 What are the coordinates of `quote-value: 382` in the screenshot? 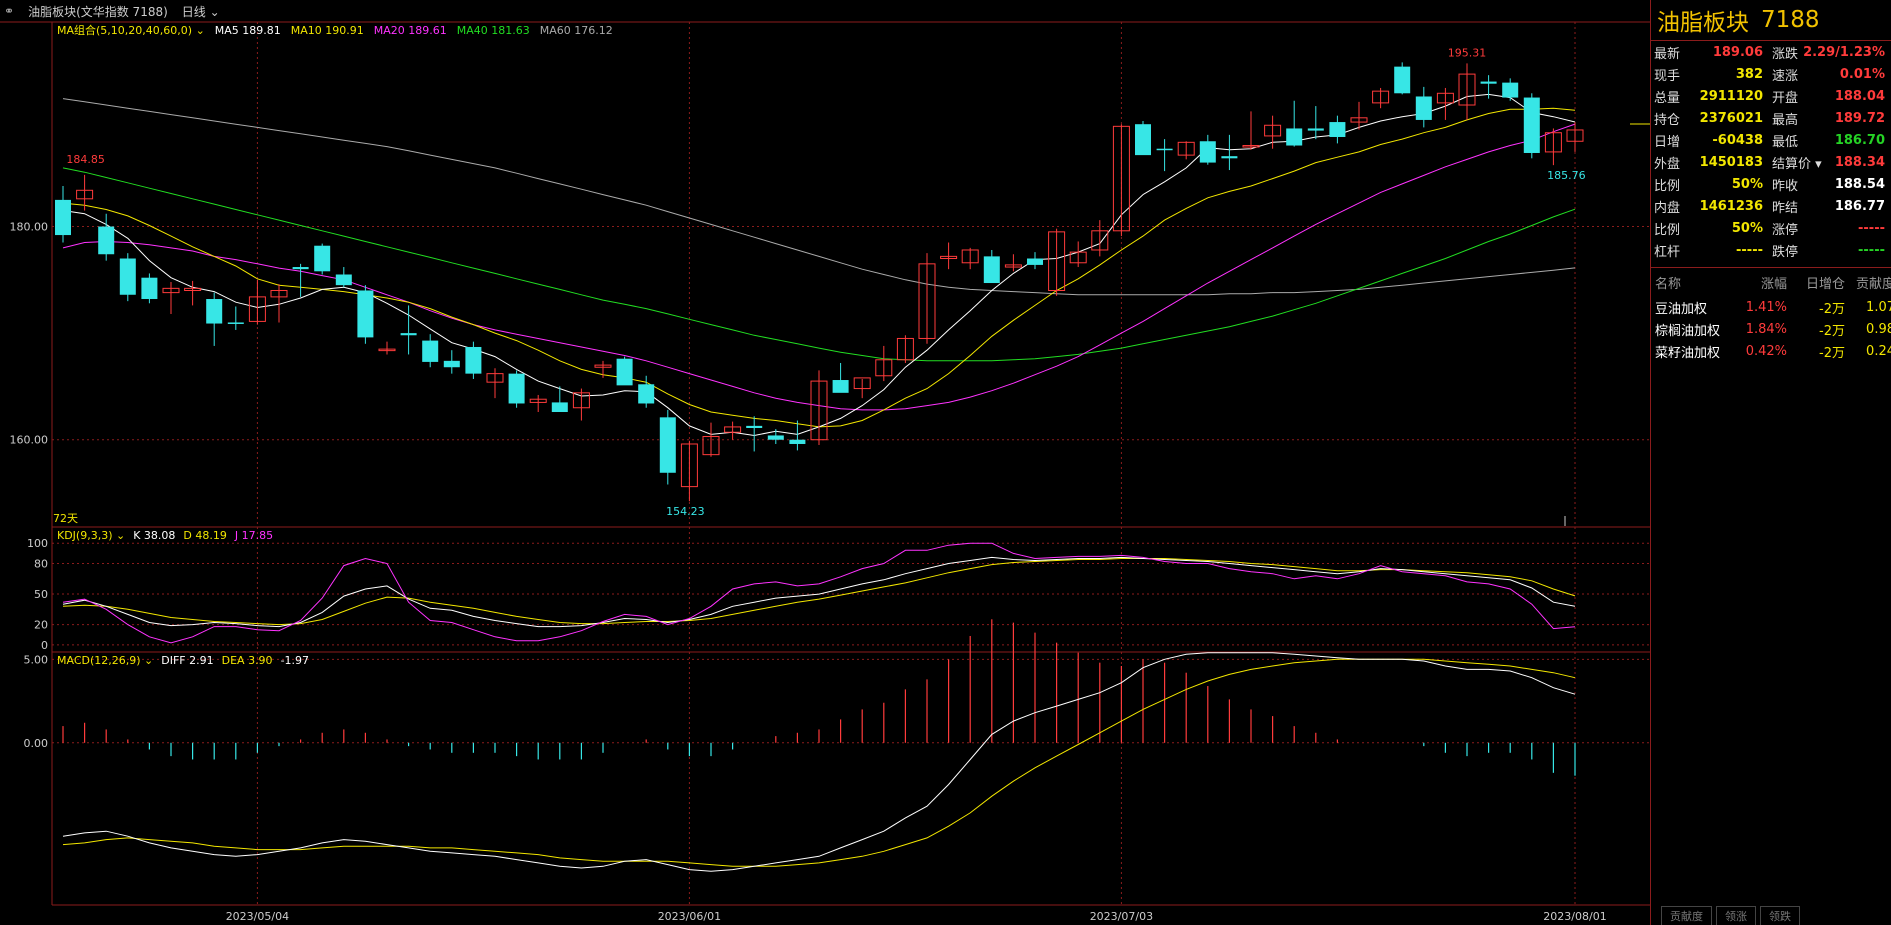 It's located at (1749, 74).